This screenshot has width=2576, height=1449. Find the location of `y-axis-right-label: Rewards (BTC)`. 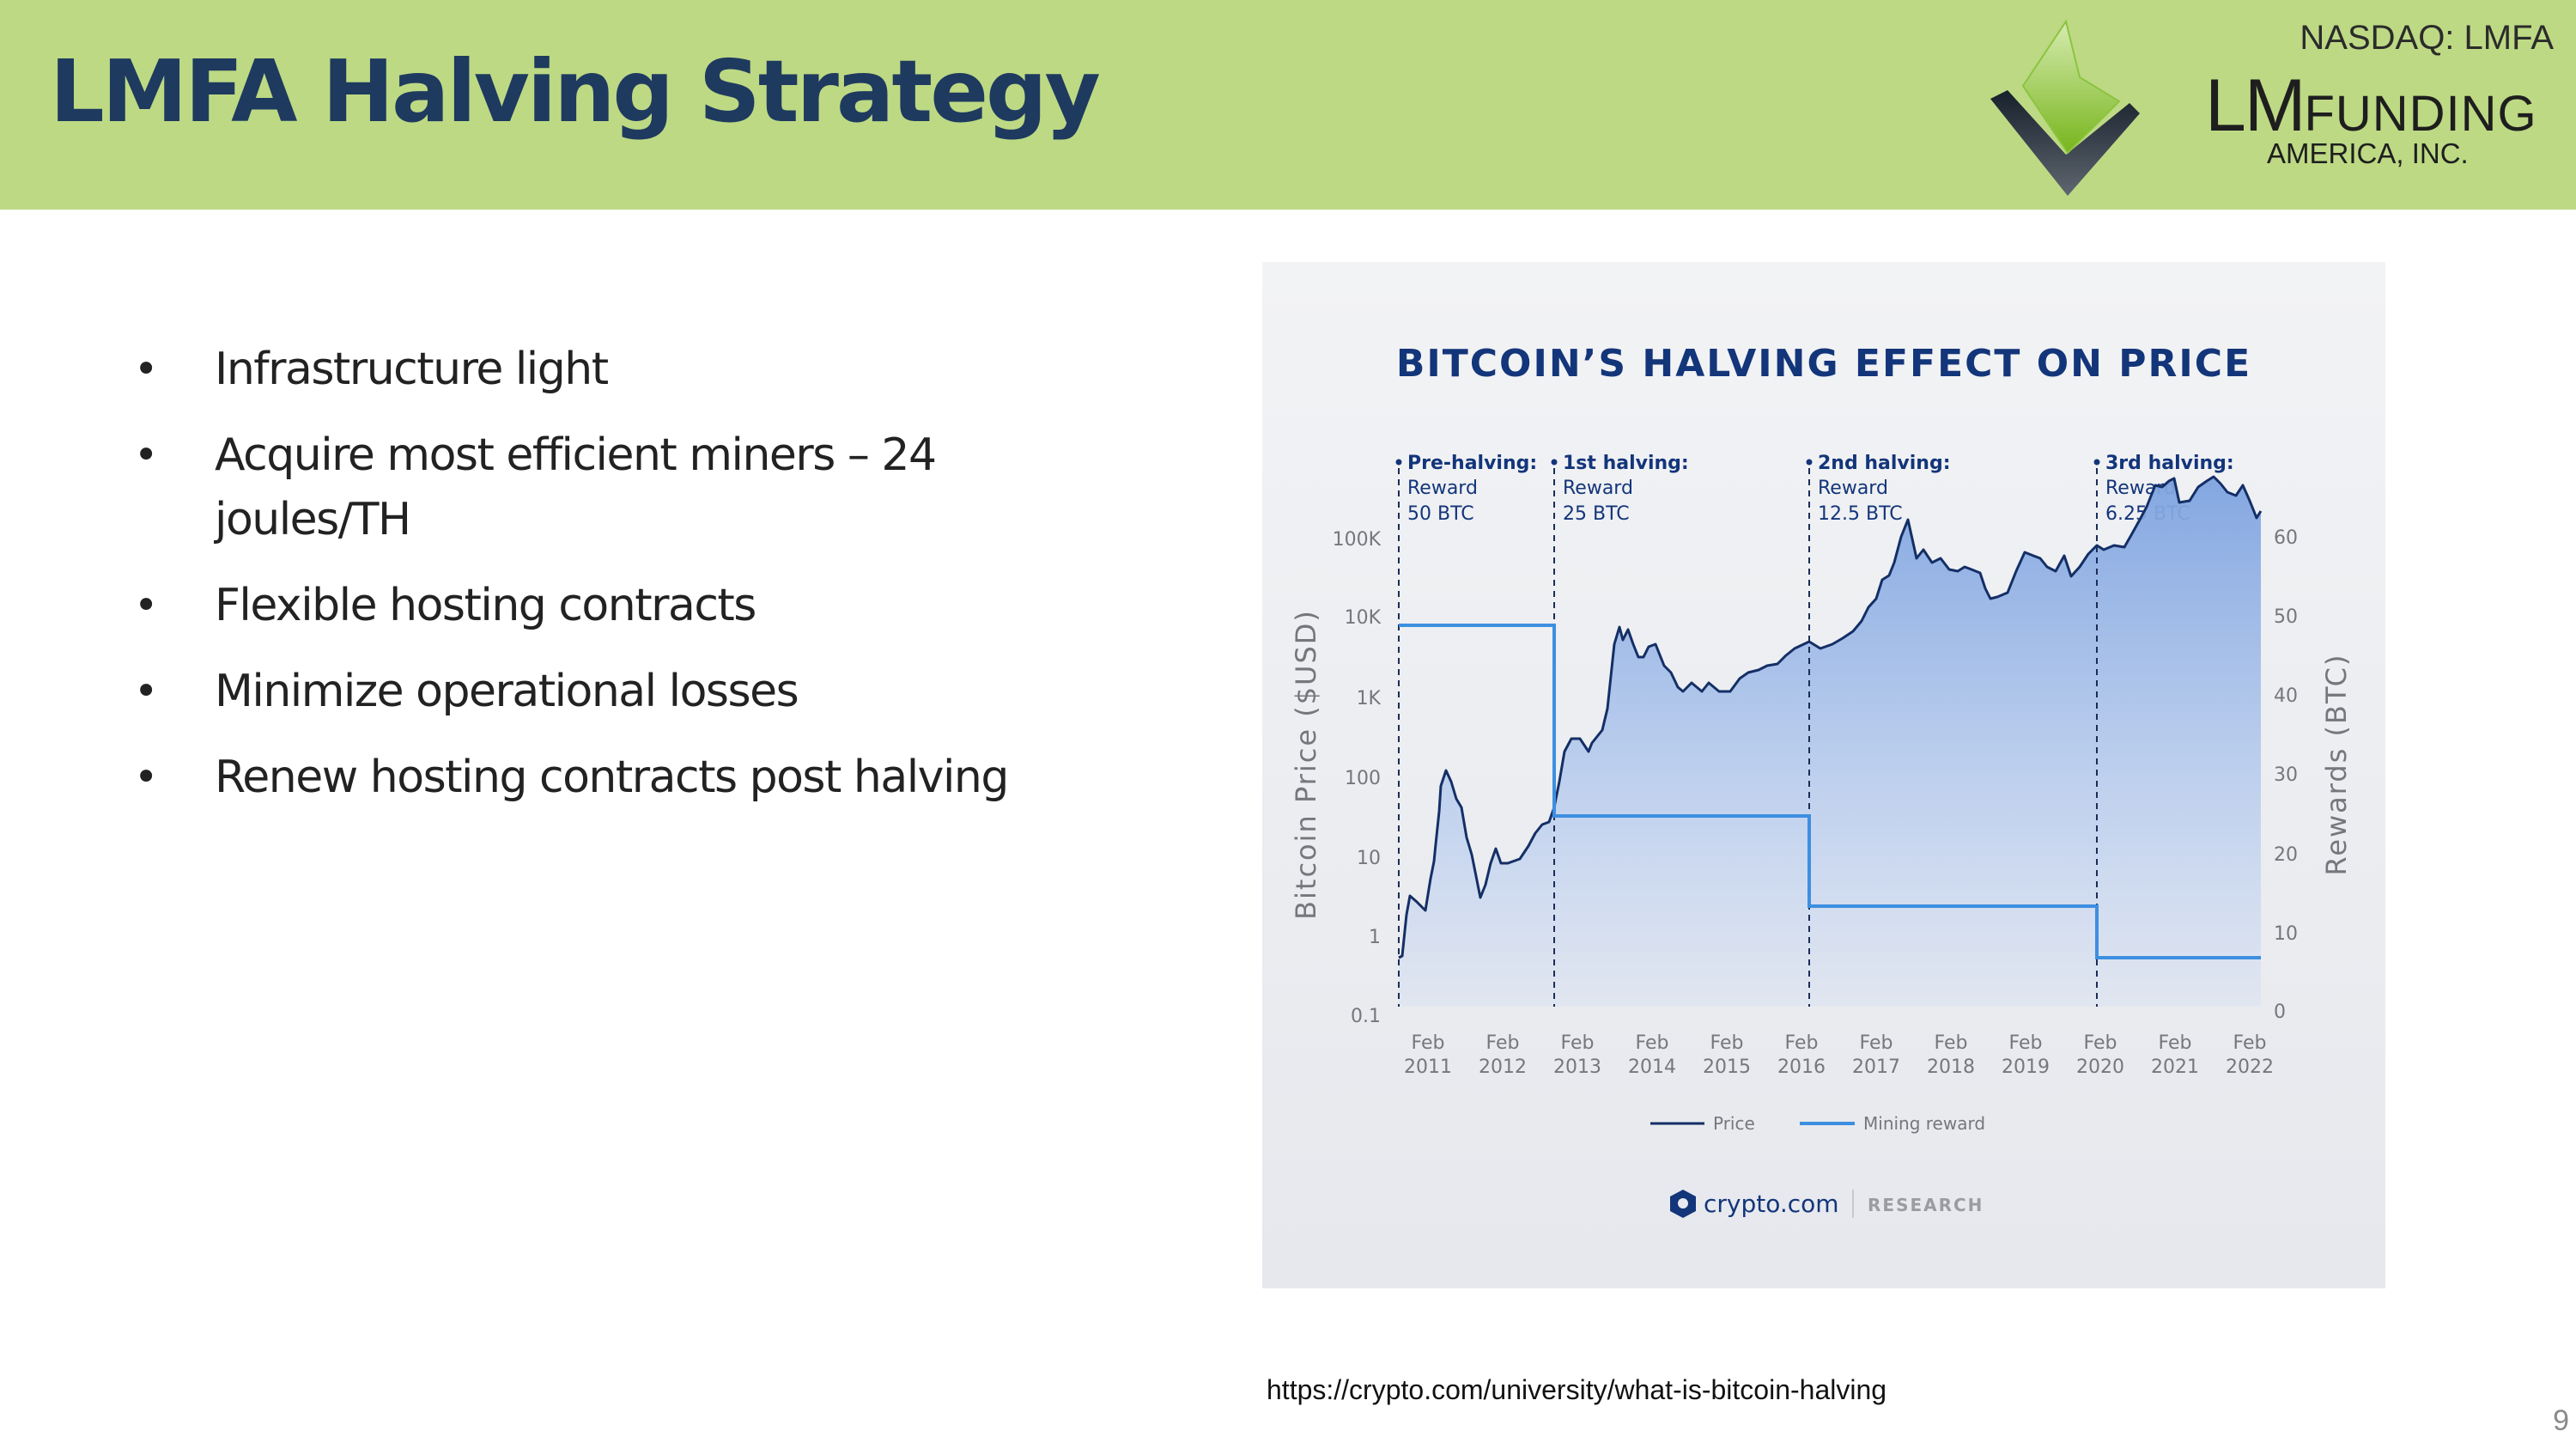

y-axis-right-label: Rewards (BTC) is located at coordinates (2336, 765).